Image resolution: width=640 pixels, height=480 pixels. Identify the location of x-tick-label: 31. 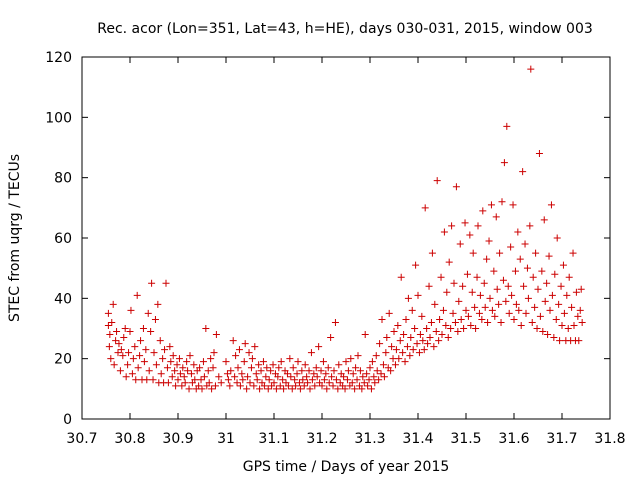
(226, 439).